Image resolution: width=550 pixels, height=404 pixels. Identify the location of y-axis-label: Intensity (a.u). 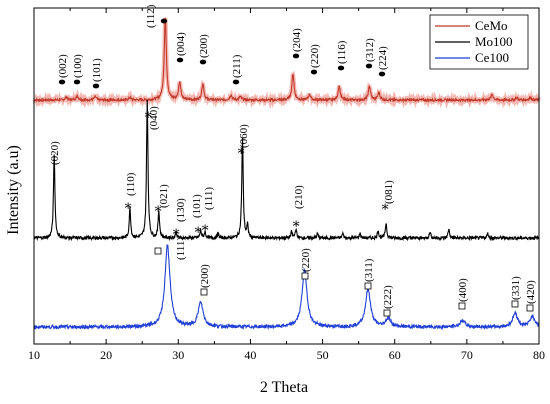
(13, 190).